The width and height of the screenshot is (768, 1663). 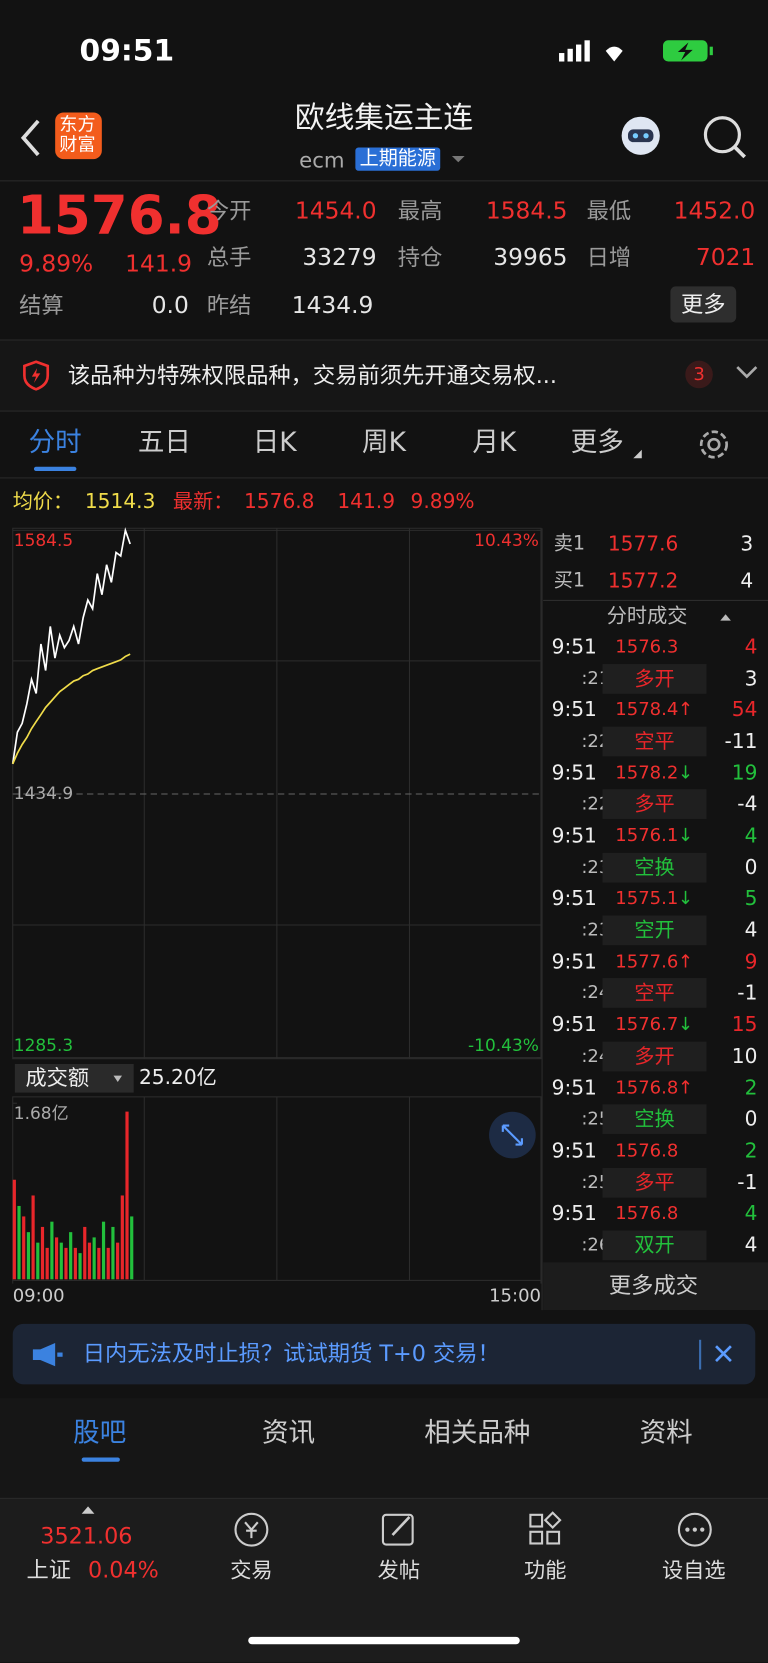 I want to click on tab-underline, so click(x=100, y=1459).